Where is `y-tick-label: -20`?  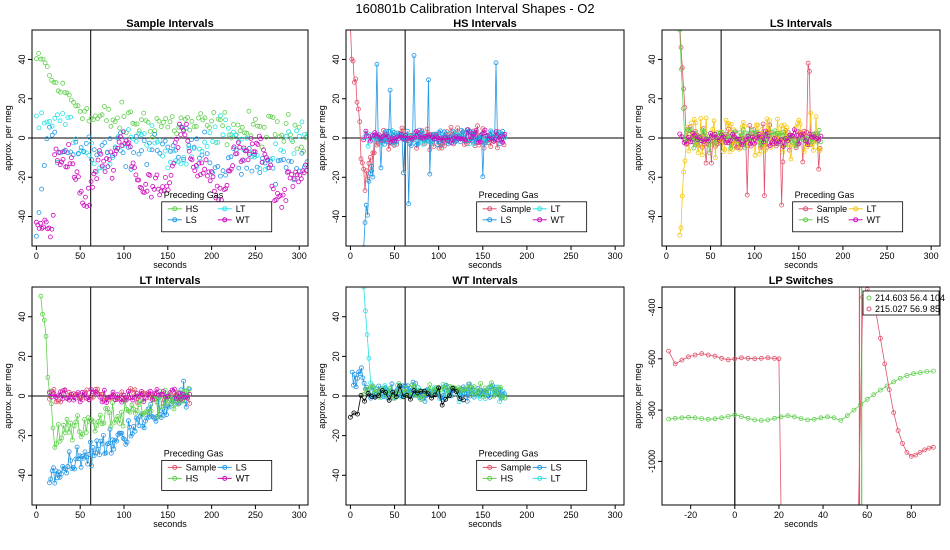 y-tick-label: -20 is located at coordinates (336, 435).